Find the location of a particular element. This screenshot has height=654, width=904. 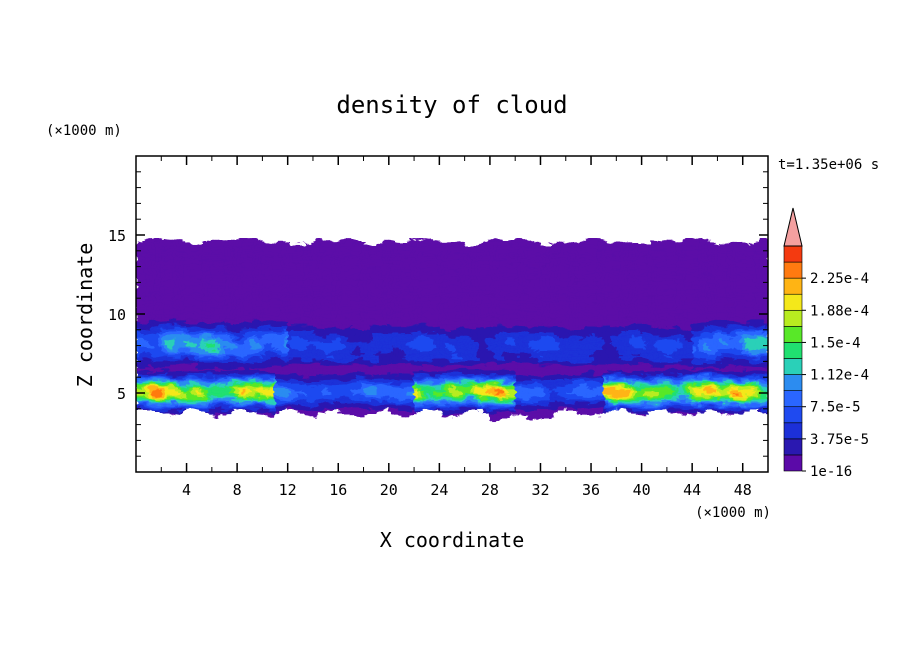

chart-title: density of cloud is located at coordinates (451, 105).